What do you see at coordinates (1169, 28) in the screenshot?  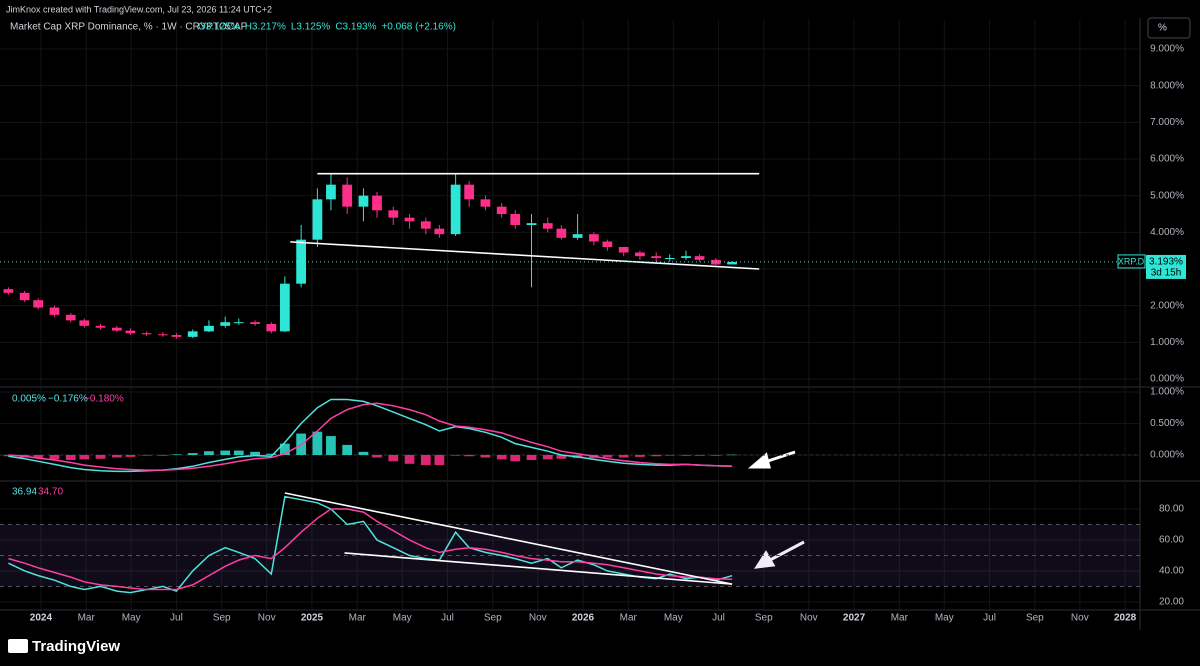 I see `scale-button` at bounding box center [1169, 28].